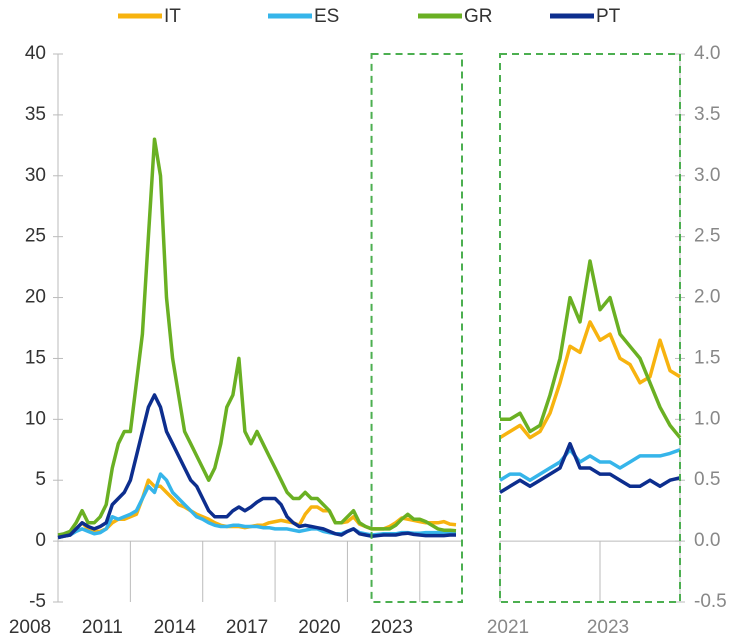 Image resolution: width=746 pixels, height=640 pixels. What do you see at coordinates (508, 627) in the screenshot?
I see `x-tick-label: 2021` at bounding box center [508, 627].